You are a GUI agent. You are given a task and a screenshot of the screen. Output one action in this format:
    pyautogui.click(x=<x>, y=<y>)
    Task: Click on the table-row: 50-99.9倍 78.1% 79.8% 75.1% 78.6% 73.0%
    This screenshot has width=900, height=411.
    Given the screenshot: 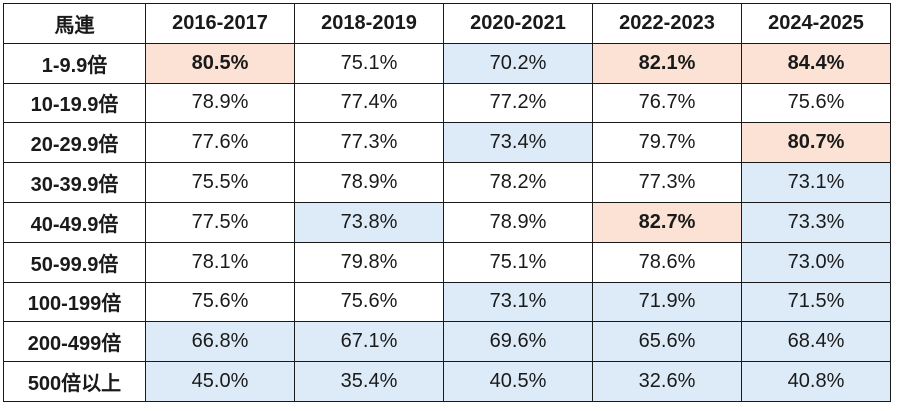 What is the action you would take?
    pyautogui.click(x=447, y=262)
    